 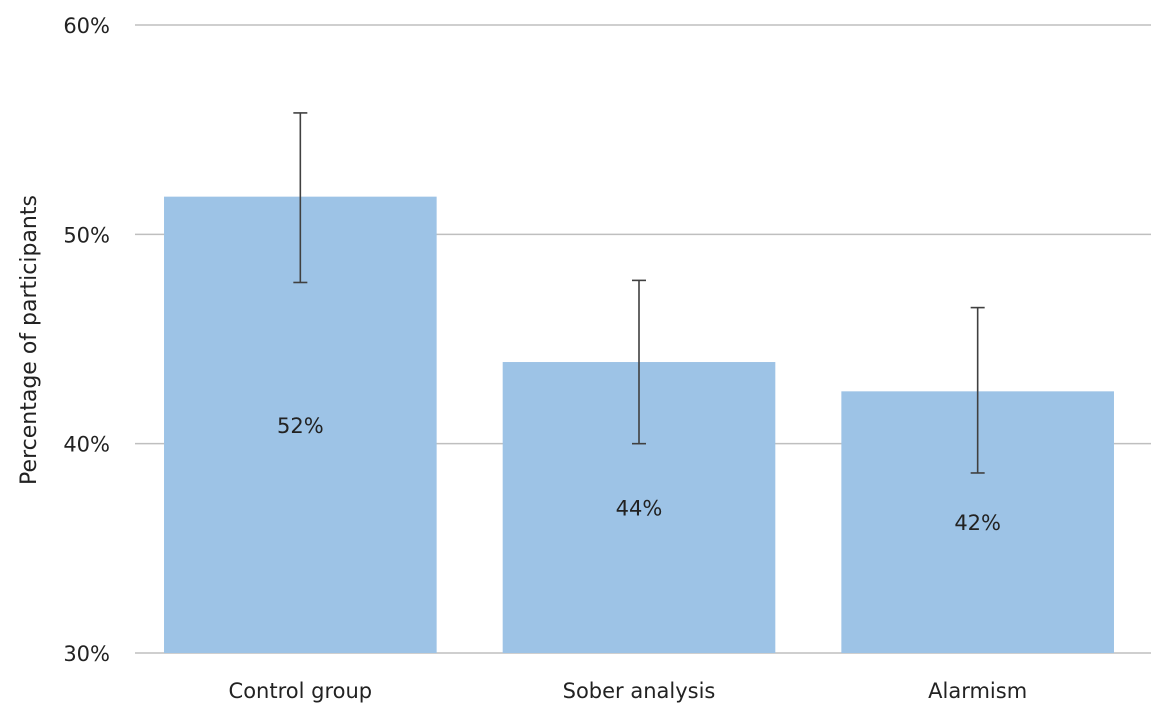 I want to click on x-category-label: Sober analysis, so click(x=639, y=691).